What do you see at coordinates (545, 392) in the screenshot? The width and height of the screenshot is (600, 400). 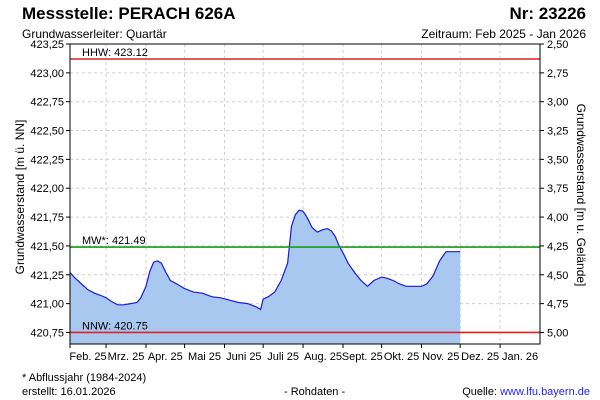 I see `source-link: www.lfu.bayern.de` at bounding box center [545, 392].